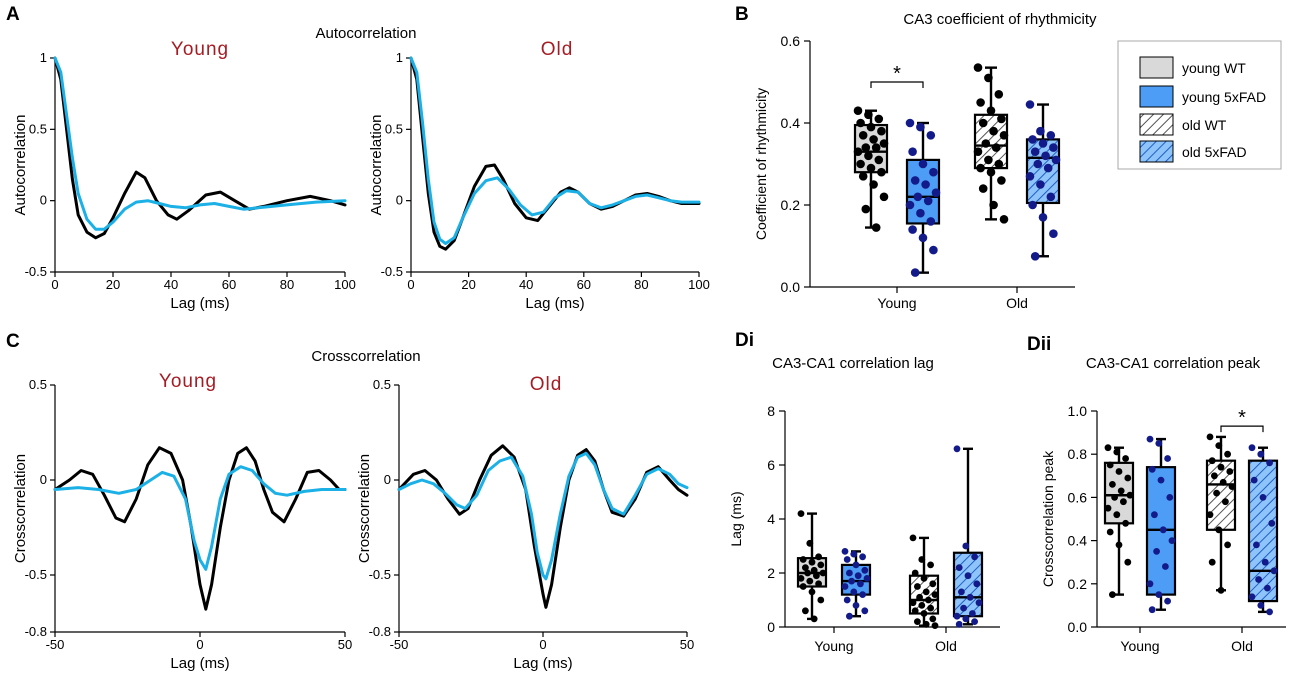  Describe the element at coordinates (1078, 541) in the screenshot. I see `y-tick-label: 0.4` at that location.